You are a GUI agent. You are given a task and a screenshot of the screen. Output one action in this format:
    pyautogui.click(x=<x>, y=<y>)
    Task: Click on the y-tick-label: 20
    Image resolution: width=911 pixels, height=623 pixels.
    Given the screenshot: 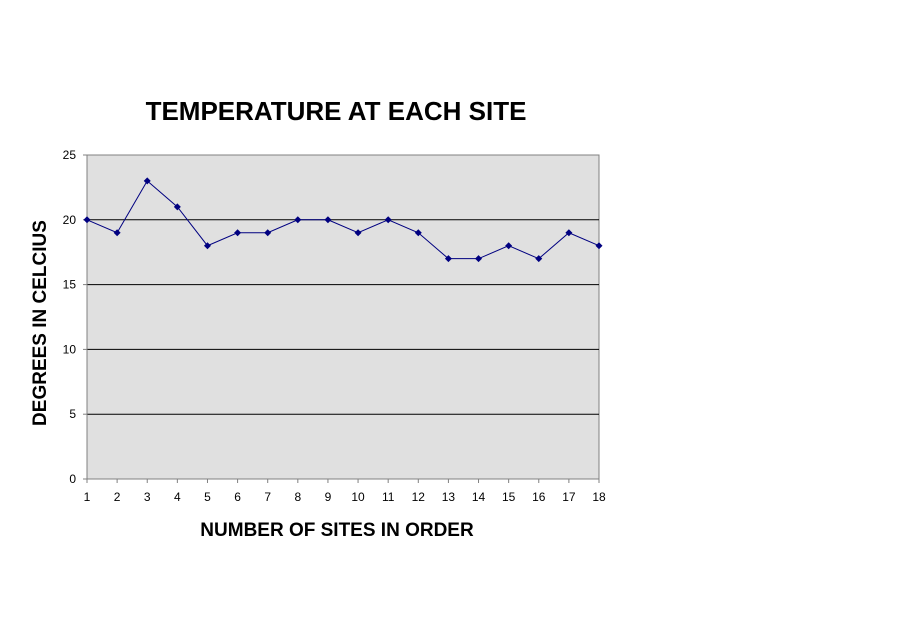 What is the action you would take?
    pyautogui.click(x=70, y=220)
    